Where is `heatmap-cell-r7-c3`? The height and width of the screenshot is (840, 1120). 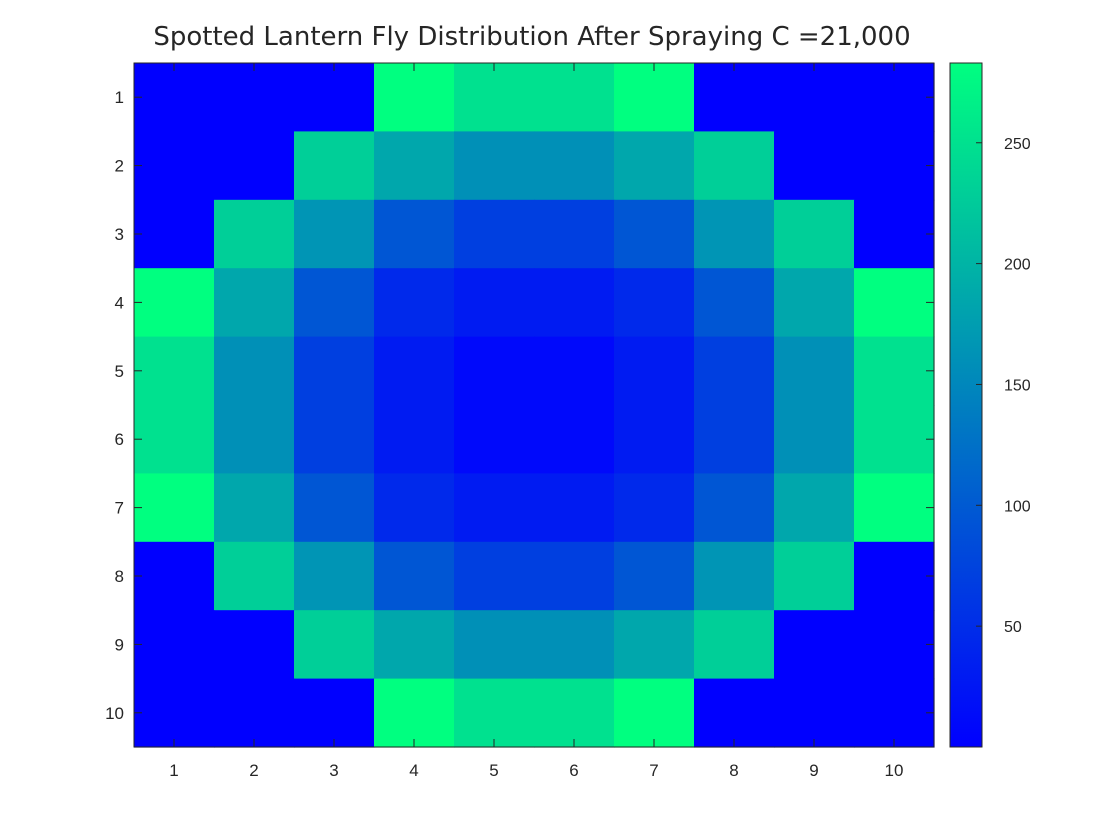 heatmap-cell-r7-c3 is located at coordinates (334, 508).